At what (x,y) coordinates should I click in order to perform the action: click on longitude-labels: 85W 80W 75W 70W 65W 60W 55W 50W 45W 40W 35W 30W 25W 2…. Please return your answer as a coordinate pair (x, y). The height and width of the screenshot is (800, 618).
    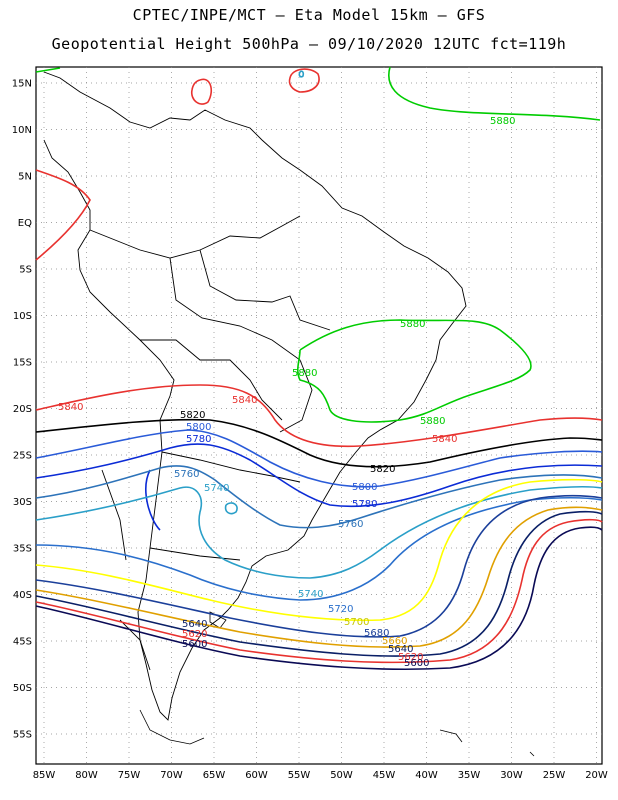
    Looking at the image, I should click on (320, 775).